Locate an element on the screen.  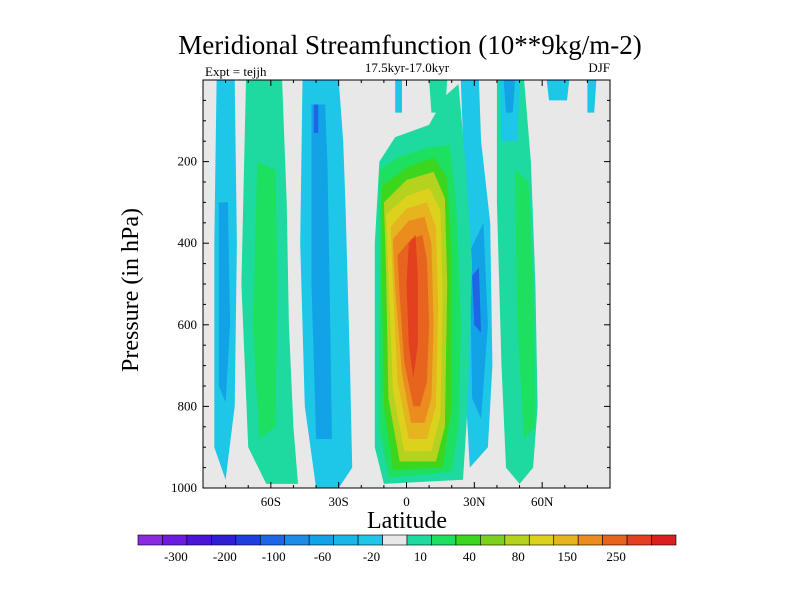
x-tick-label: 0 is located at coordinates (406, 501).